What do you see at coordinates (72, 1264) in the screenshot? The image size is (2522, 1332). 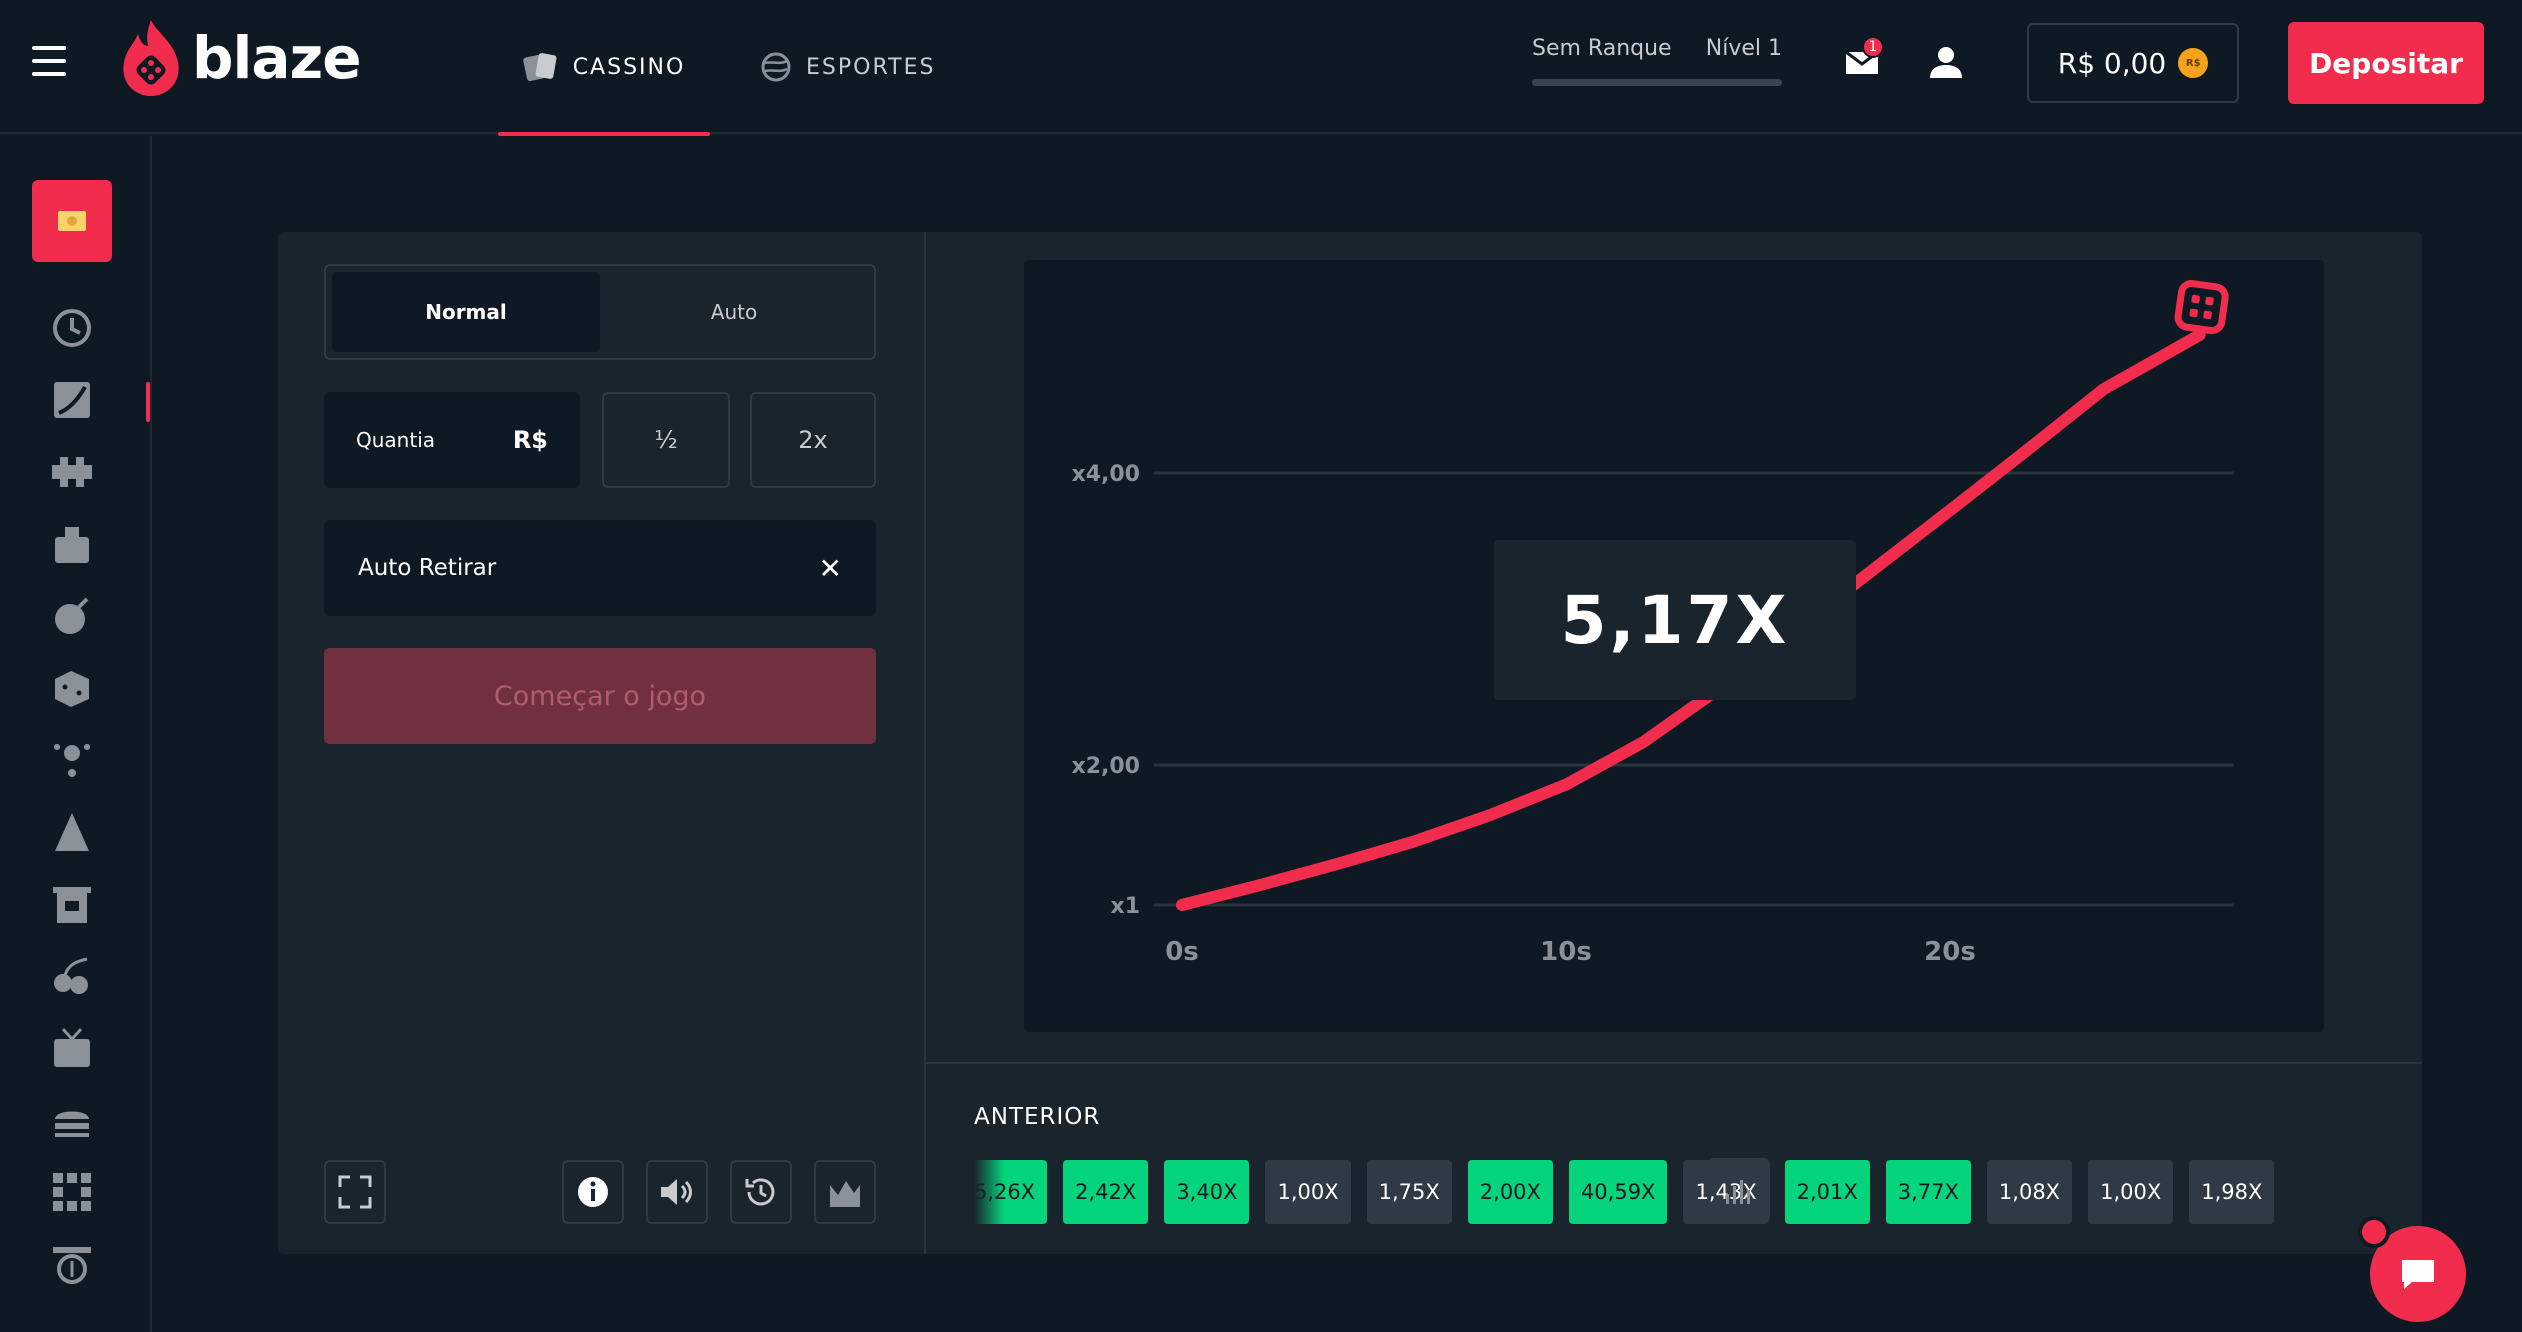 I see `money-icon` at bounding box center [72, 1264].